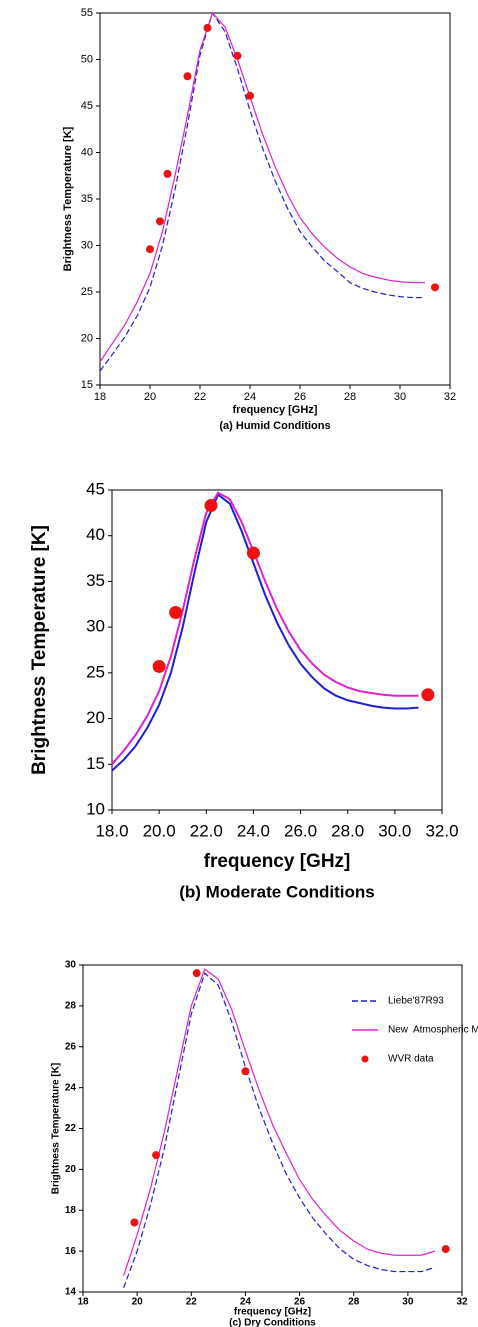  Describe the element at coordinates (433, 1030) in the screenshot. I see `legend-label: New Atmospheric Model` at that location.